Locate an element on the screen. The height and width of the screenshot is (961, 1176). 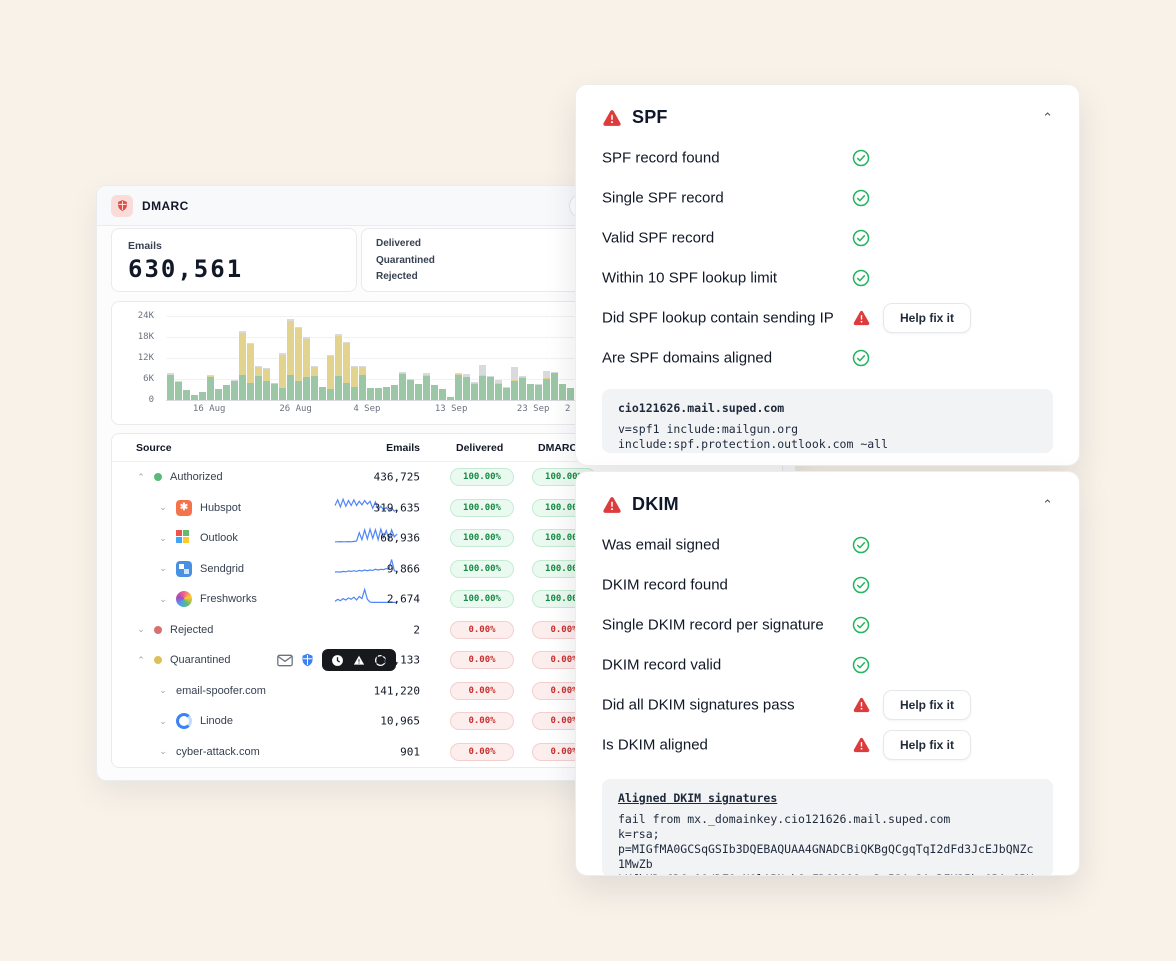
hubspot-sparkline is located at coordinates (366, 504).